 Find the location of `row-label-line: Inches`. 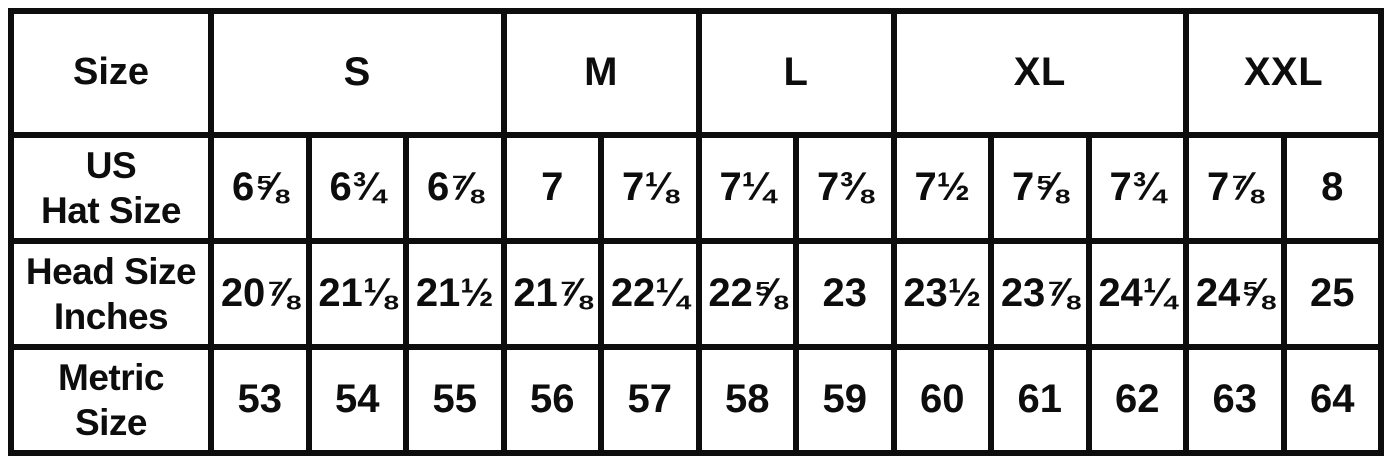

row-label-line: Inches is located at coordinates (111, 316).